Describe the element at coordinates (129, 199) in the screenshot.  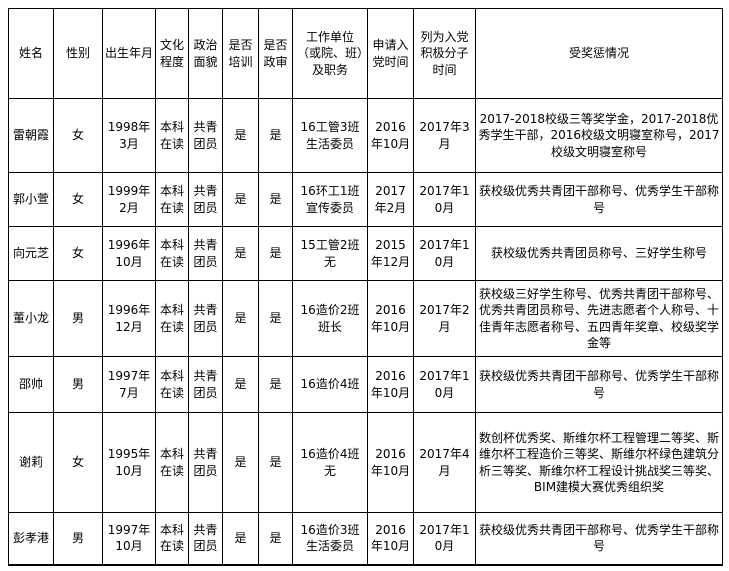
I see `cell-birth: 1999年2月` at that location.